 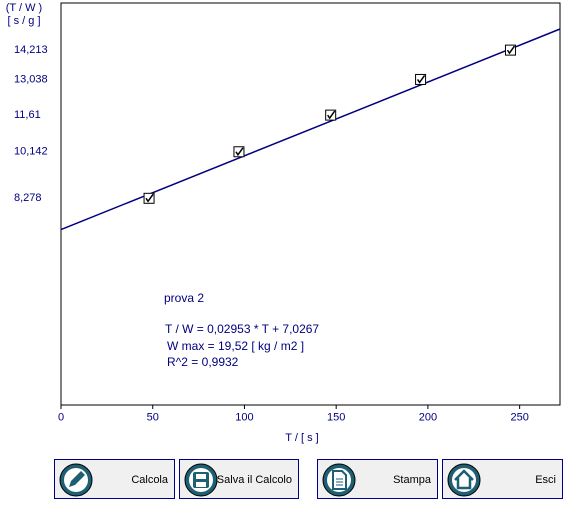 I want to click on annotation: prova 2, so click(x=184, y=298).